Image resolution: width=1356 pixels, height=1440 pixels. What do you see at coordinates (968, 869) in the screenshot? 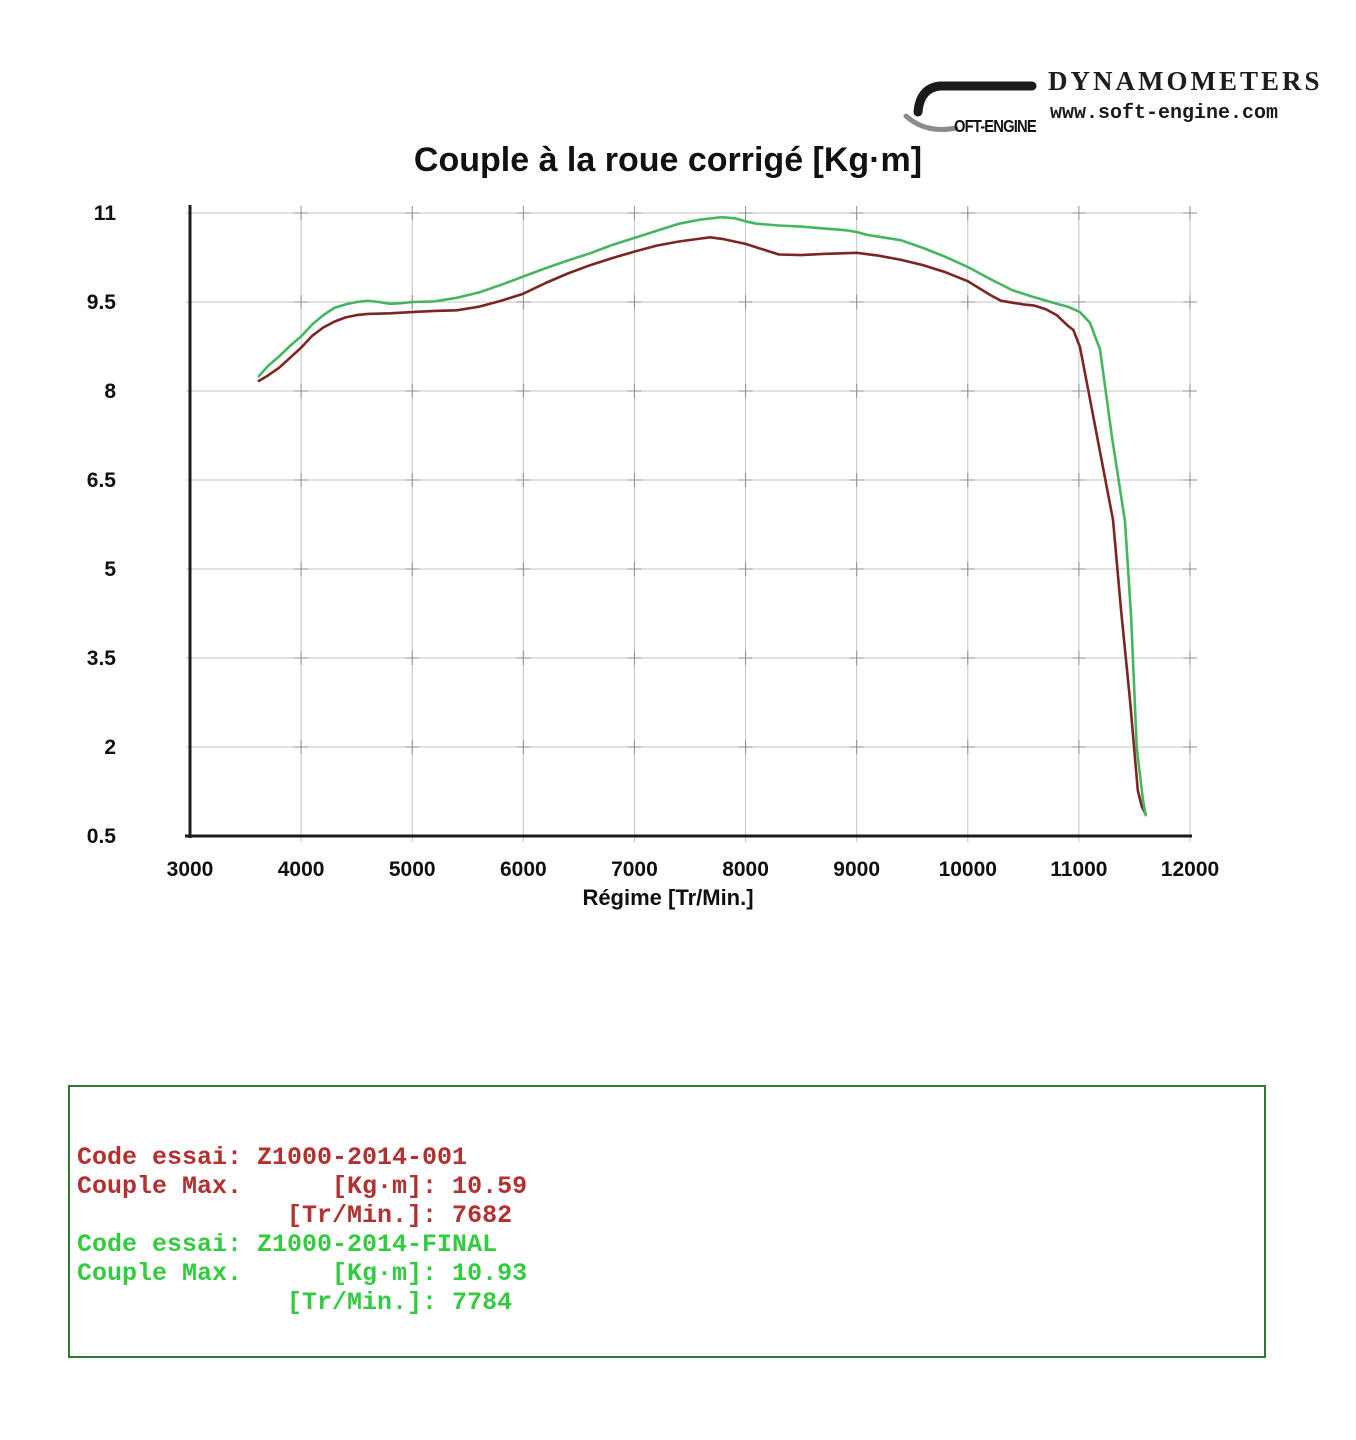
I see `x-tick-label: 10000` at bounding box center [968, 869].